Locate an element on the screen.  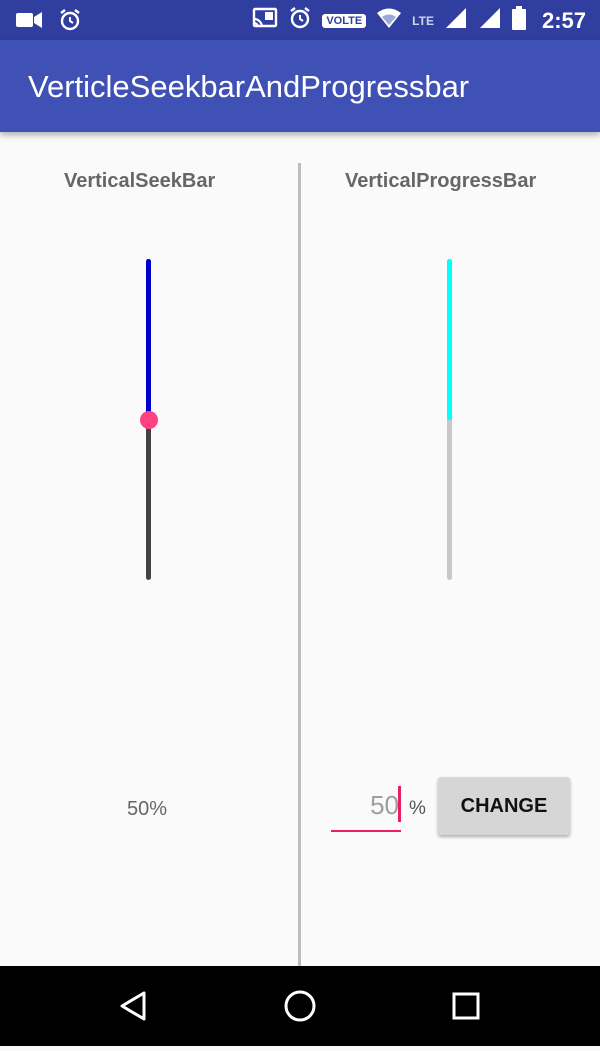
seekbar-heading: VerticalSeekBar is located at coordinates (140, 181).